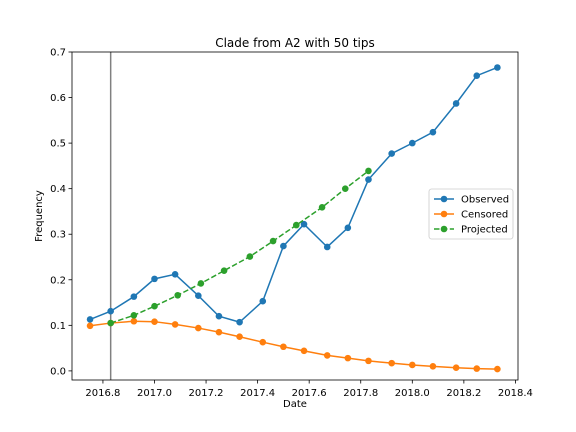 Image resolution: width=576 pixels, height=432 pixels. Describe the element at coordinates (102, 393) in the screenshot. I see `x-tick-label: 2016.8` at that location.